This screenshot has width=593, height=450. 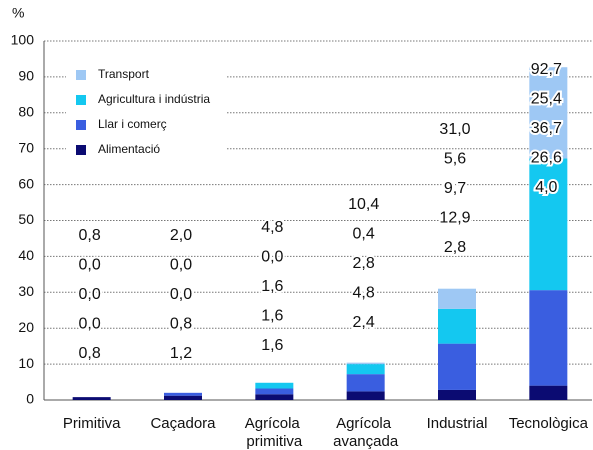 What do you see at coordinates (454, 129) in the screenshot?
I see `total-label: 31,0` at bounding box center [454, 129].